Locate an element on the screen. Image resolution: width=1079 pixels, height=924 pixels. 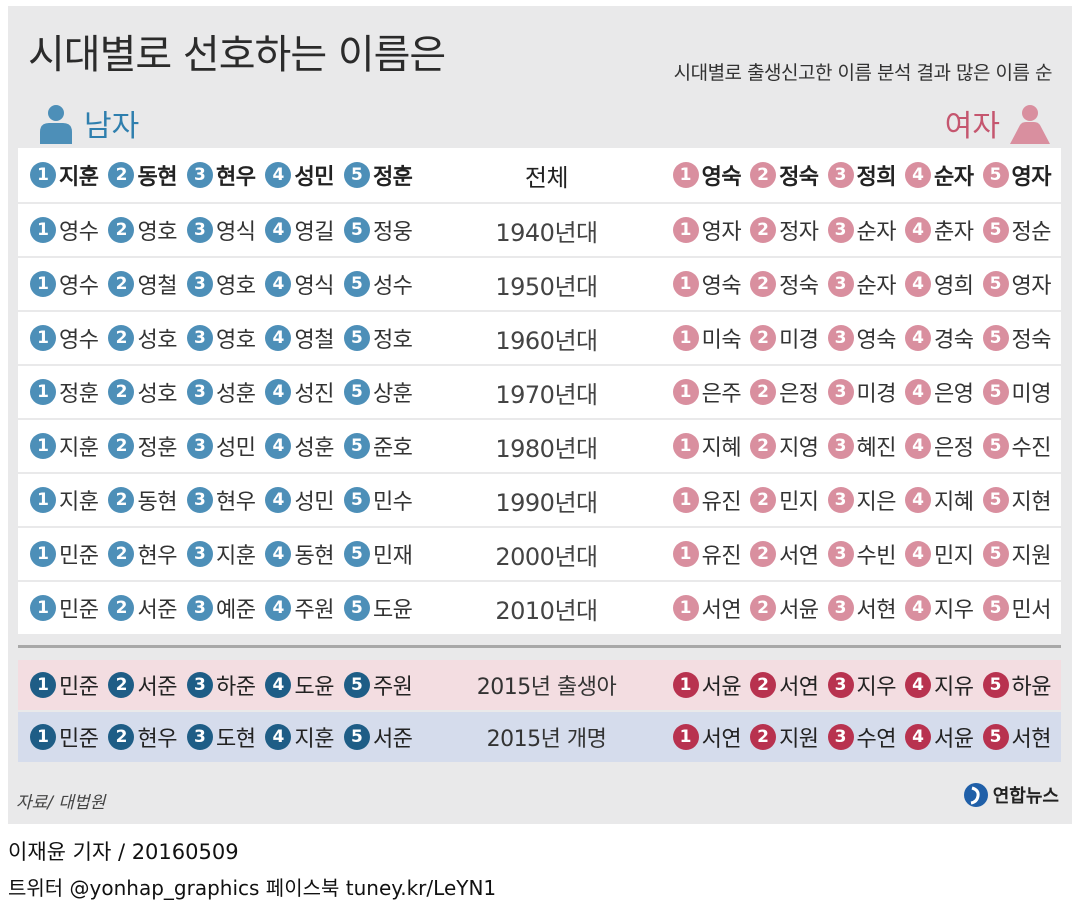
name-item: 4 은정 is located at coordinates (939, 446).